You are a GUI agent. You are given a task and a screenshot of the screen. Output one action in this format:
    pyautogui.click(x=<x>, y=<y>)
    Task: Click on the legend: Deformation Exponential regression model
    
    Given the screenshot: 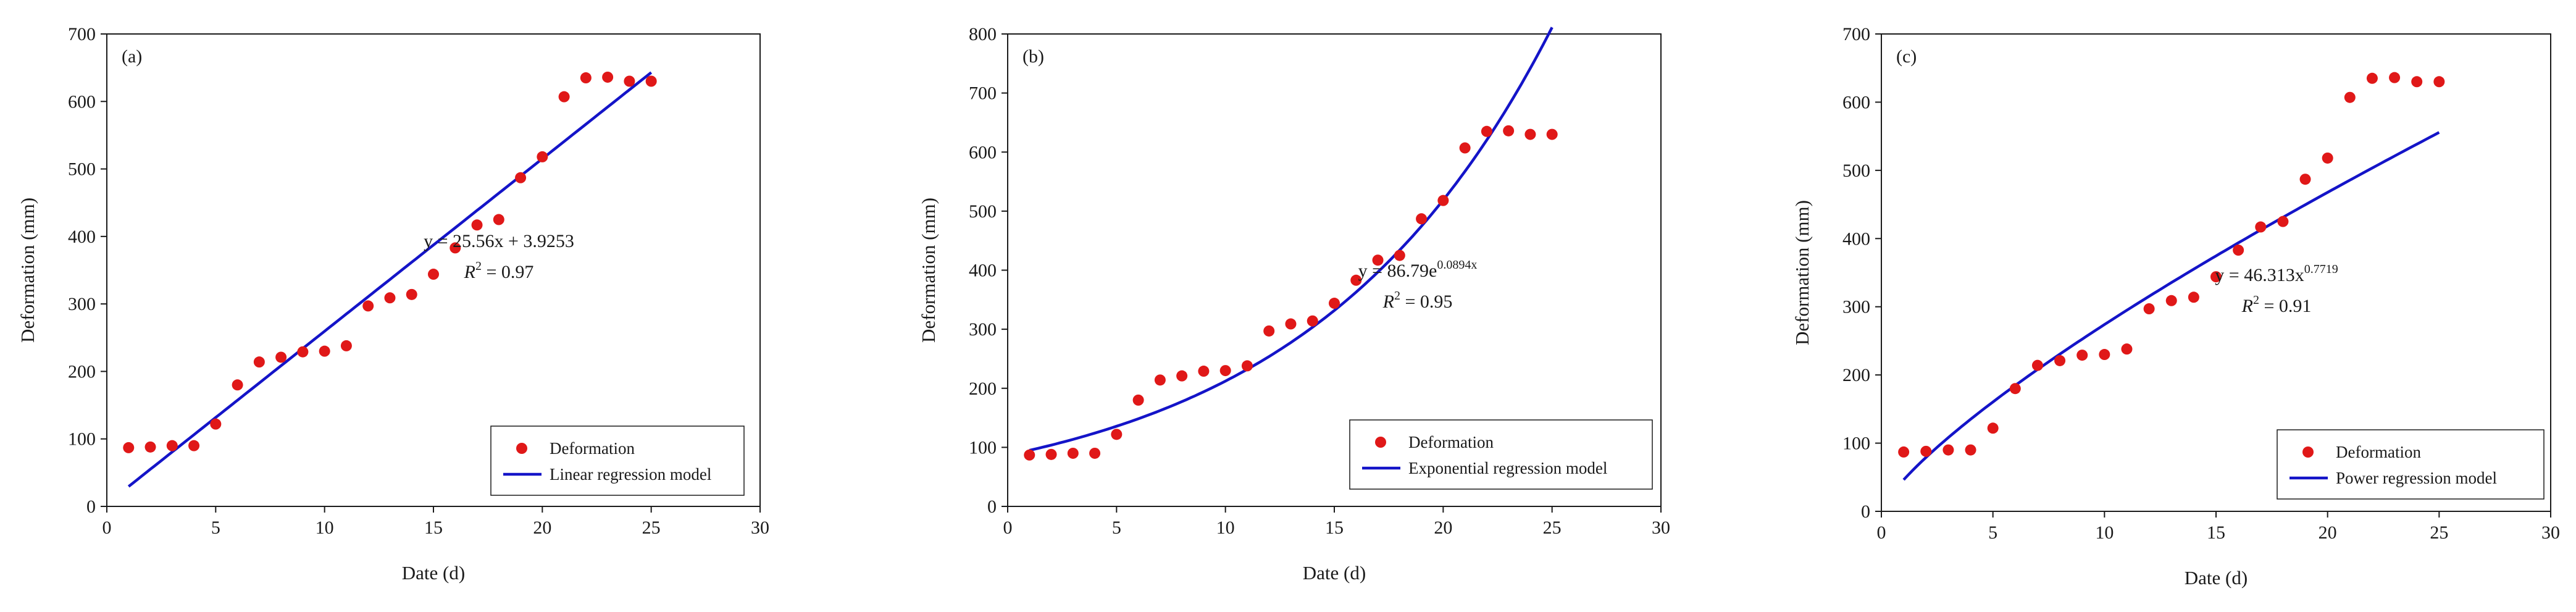 What is the action you would take?
    pyautogui.click(x=1501, y=454)
    